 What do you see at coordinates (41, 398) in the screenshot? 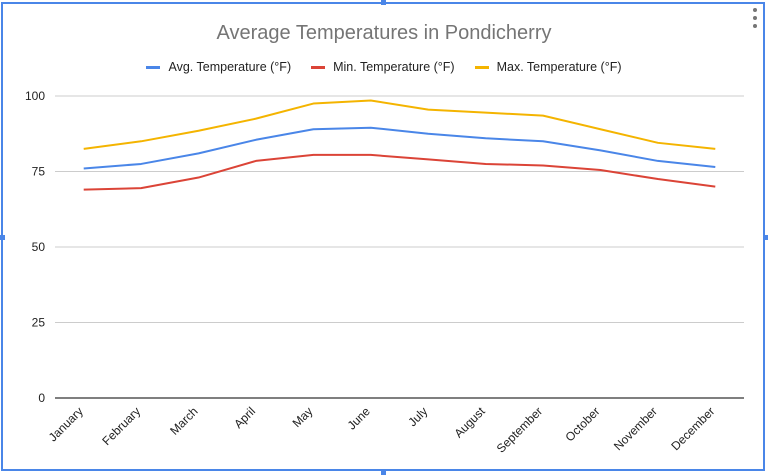
I see `y-tick-label: 0` at bounding box center [41, 398].